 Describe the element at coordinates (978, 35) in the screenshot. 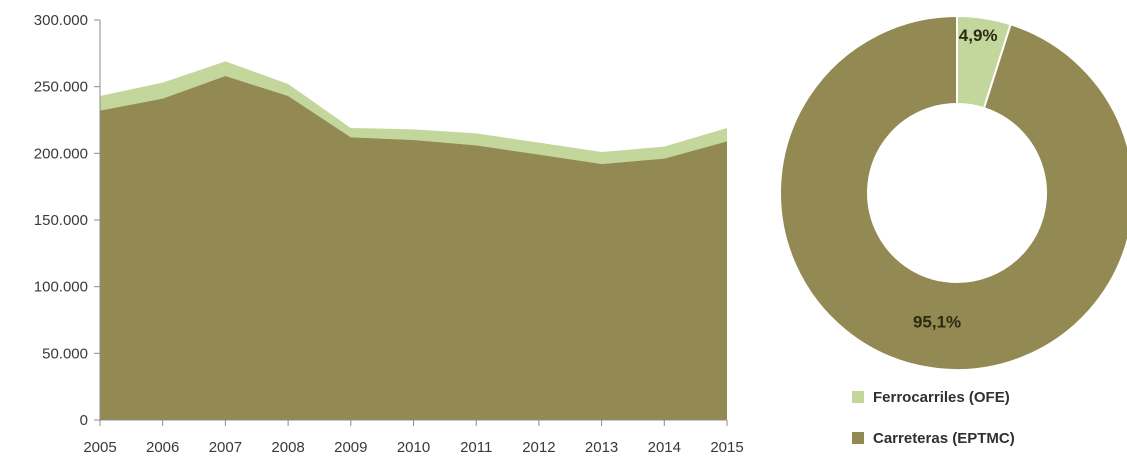

I see `donut-data-label: 4,9%` at that location.